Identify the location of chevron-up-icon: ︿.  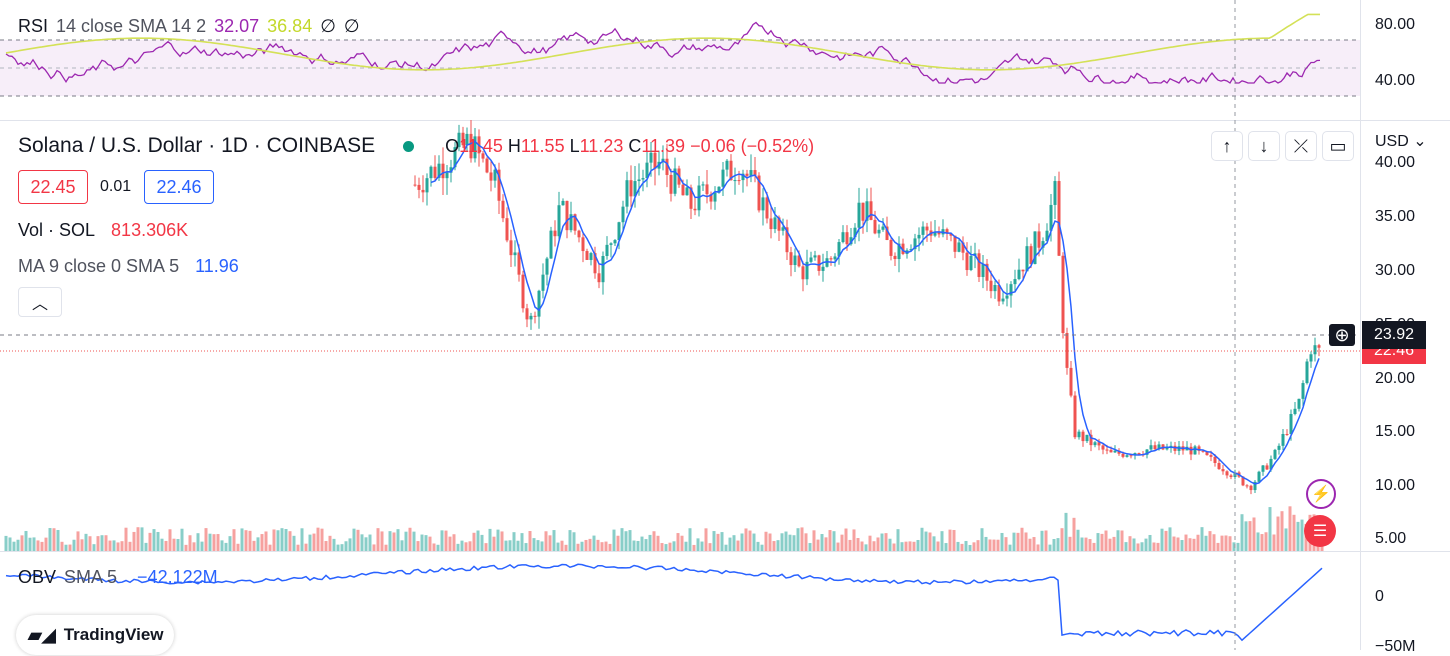
(39, 304).